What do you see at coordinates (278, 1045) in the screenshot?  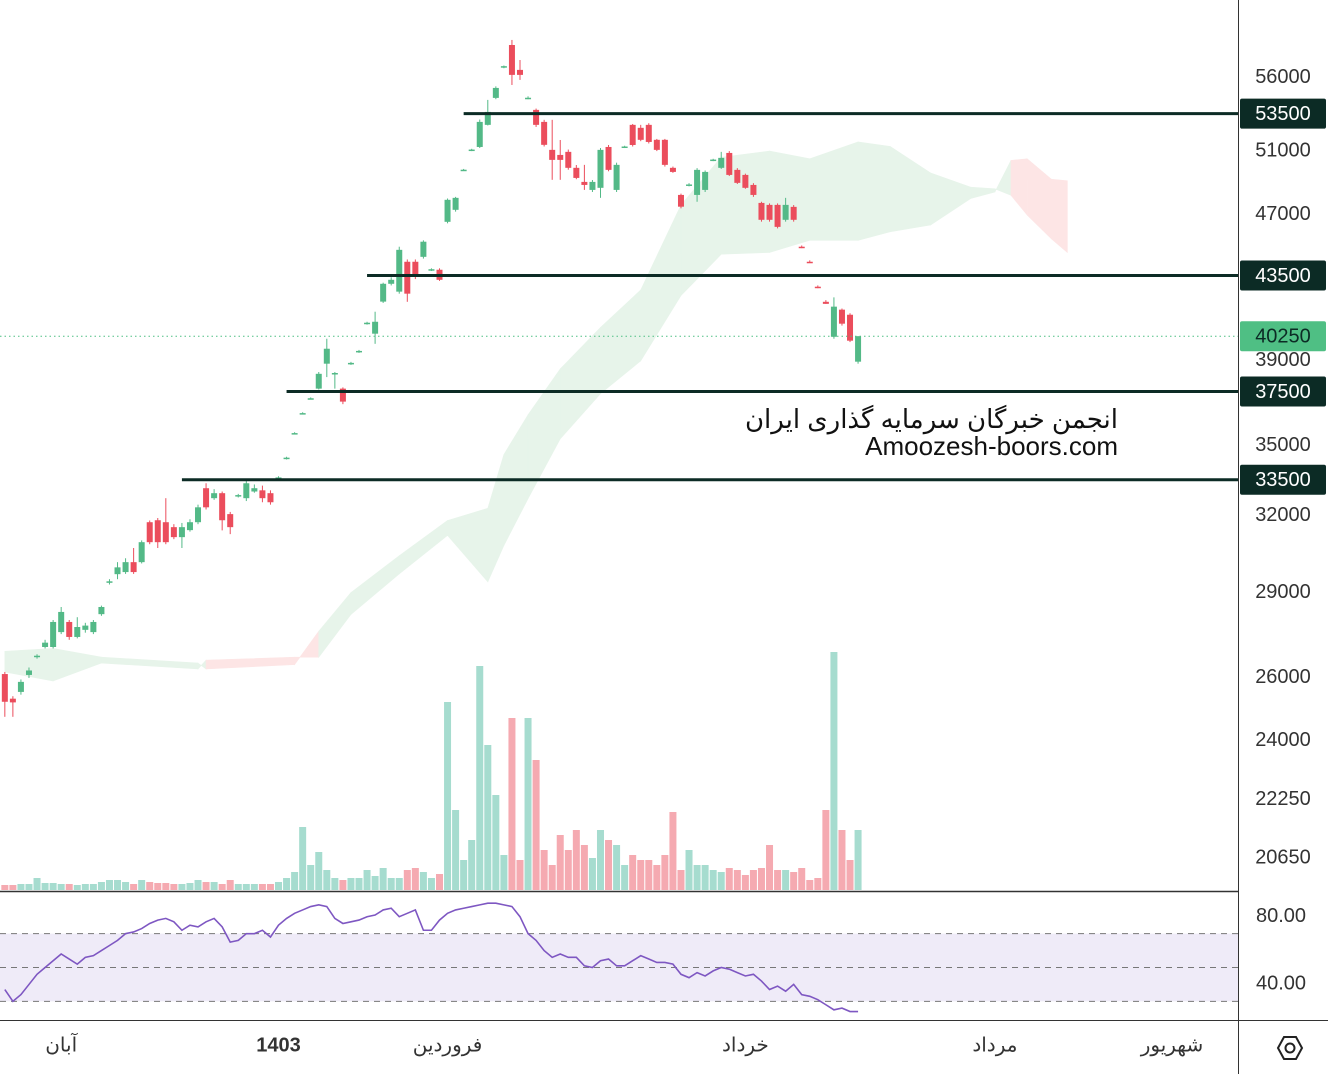 I see `x-tick-label: 1403` at bounding box center [278, 1045].